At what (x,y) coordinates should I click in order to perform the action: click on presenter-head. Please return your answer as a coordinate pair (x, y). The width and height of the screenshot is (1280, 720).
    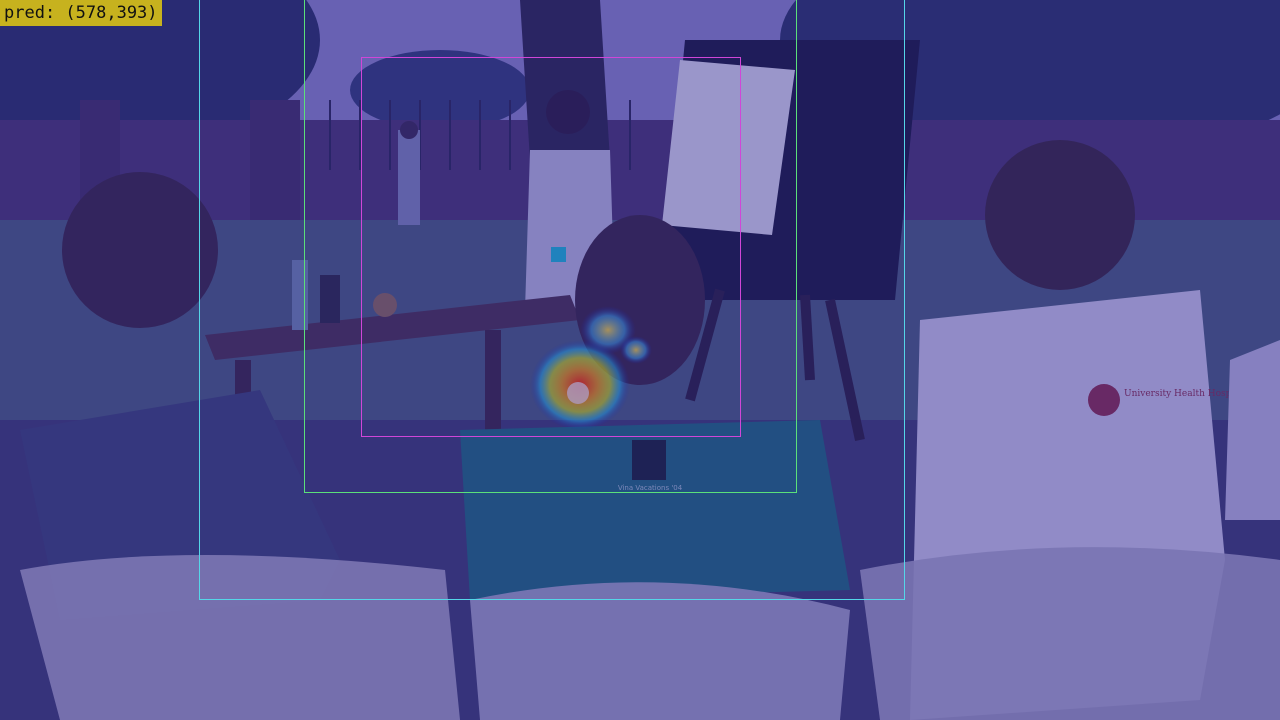
    Looking at the image, I should click on (568, 112).